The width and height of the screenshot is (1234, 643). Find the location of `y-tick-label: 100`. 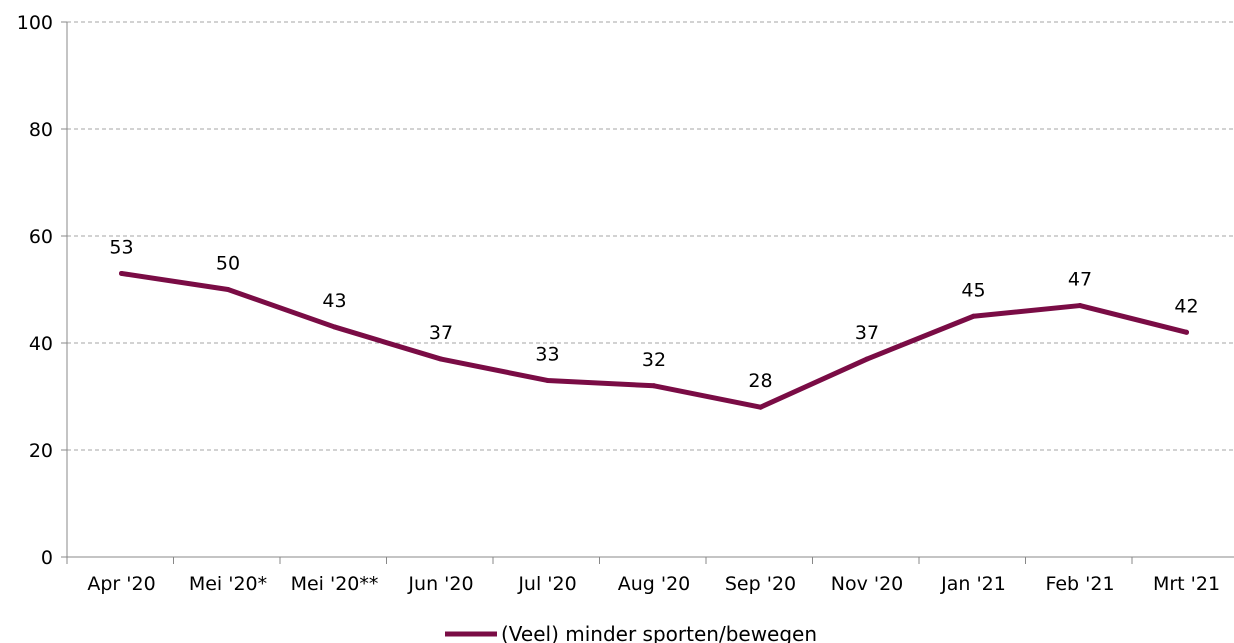

y-tick-label: 100 is located at coordinates (35, 23).